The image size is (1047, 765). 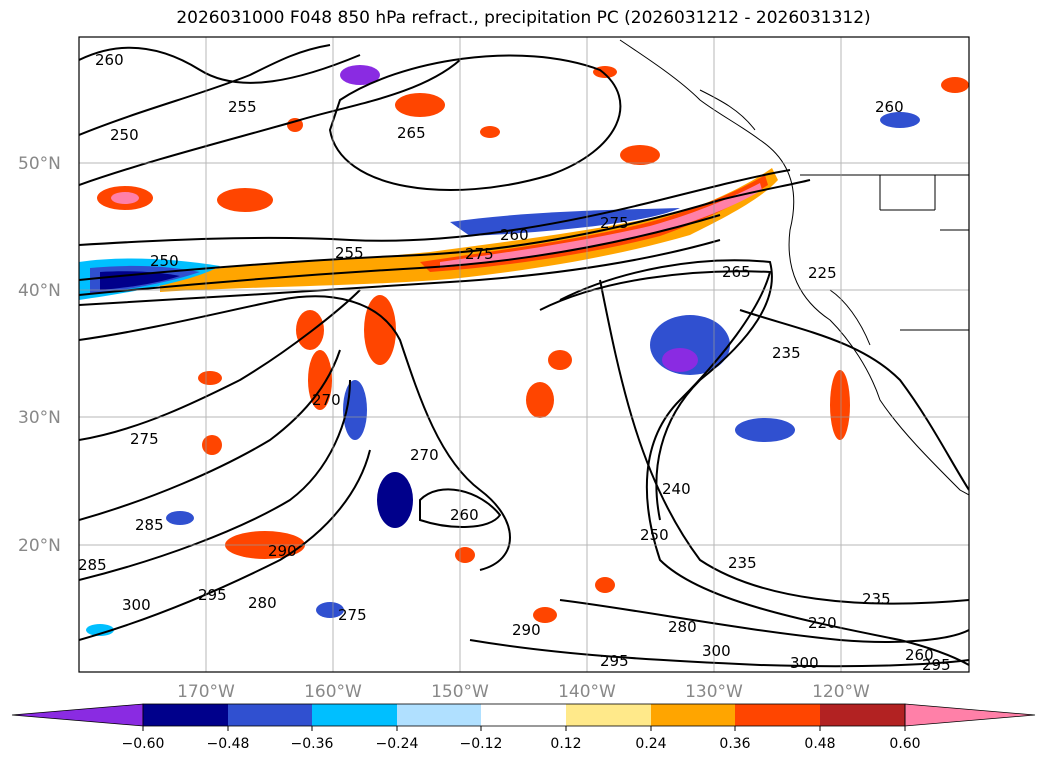 I want to click on longitude-labels: 170°W 160°W 150°W 140°W 130°W 120°W, so click(x=523, y=692).